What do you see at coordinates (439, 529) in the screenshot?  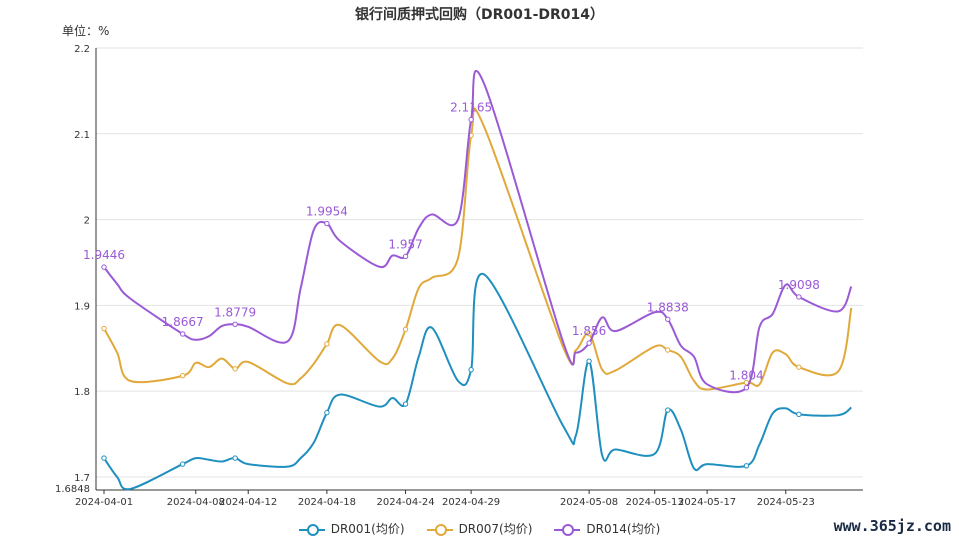 I see `legend-swatch-dr007` at bounding box center [439, 529].